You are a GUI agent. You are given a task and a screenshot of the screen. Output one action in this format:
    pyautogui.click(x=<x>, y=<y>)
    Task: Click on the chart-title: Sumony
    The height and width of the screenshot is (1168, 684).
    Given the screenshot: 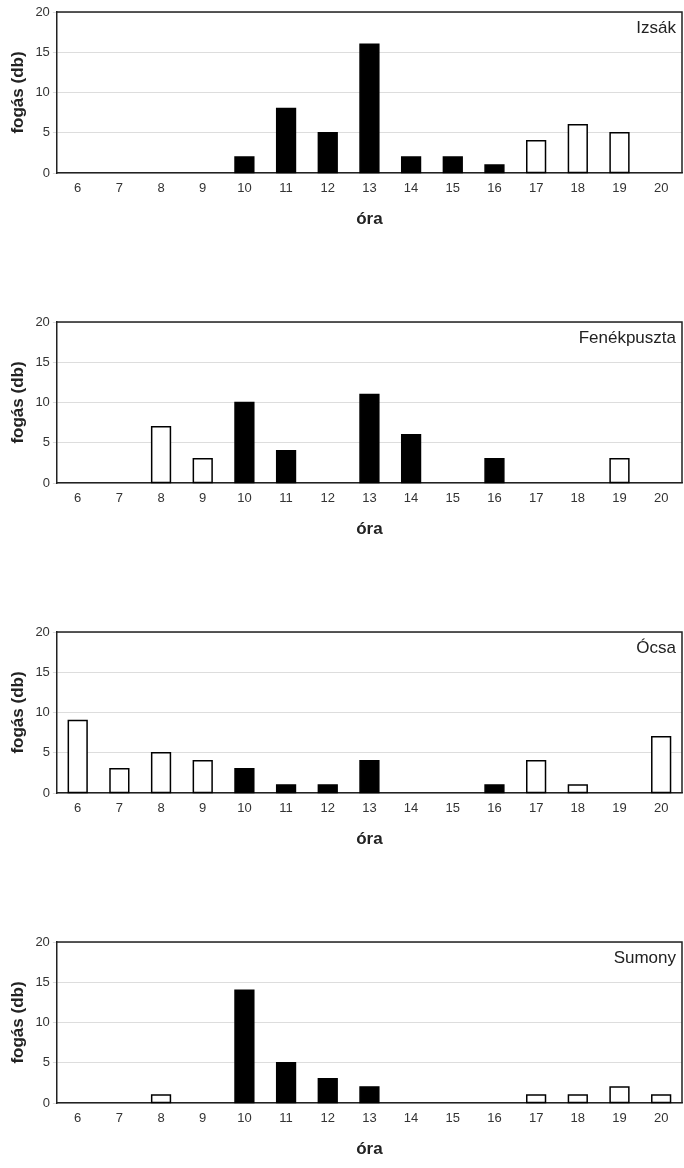 What is the action you would take?
    pyautogui.click(x=645, y=958)
    